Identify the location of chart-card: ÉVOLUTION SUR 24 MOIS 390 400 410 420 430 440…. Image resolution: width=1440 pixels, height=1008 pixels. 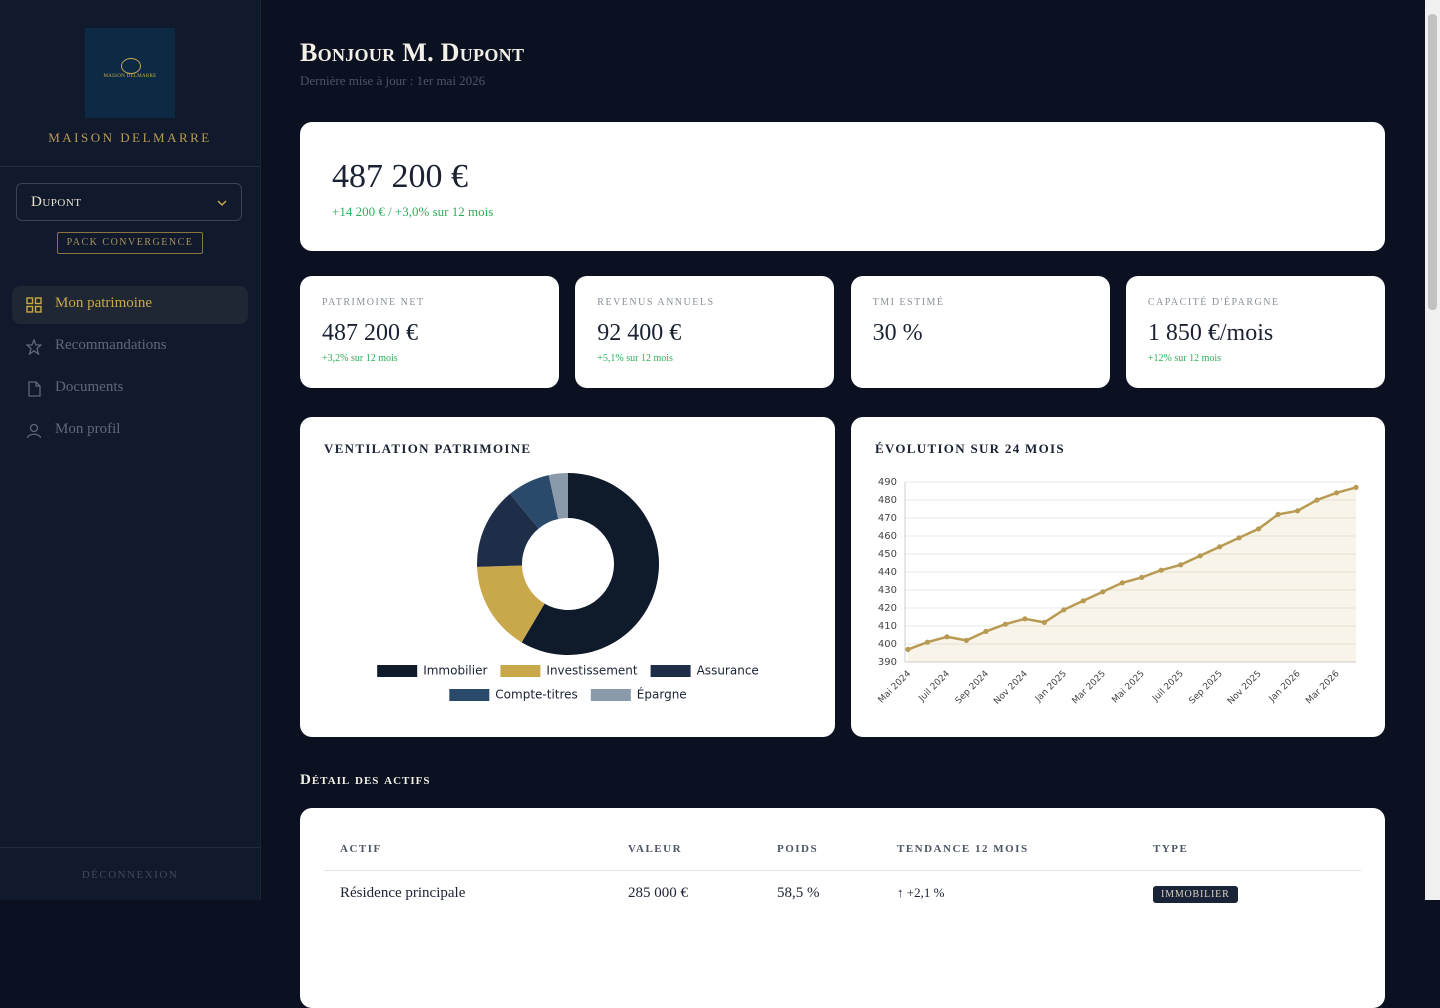
(1118, 577).